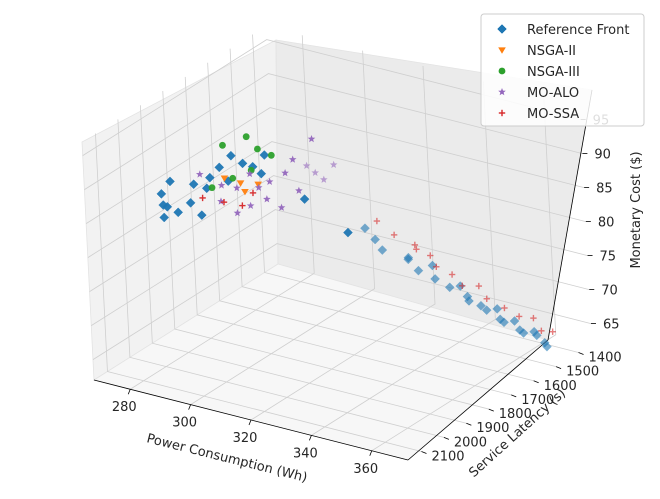  I want to click on legend-marker-nsga-ii, so click(502, 50).